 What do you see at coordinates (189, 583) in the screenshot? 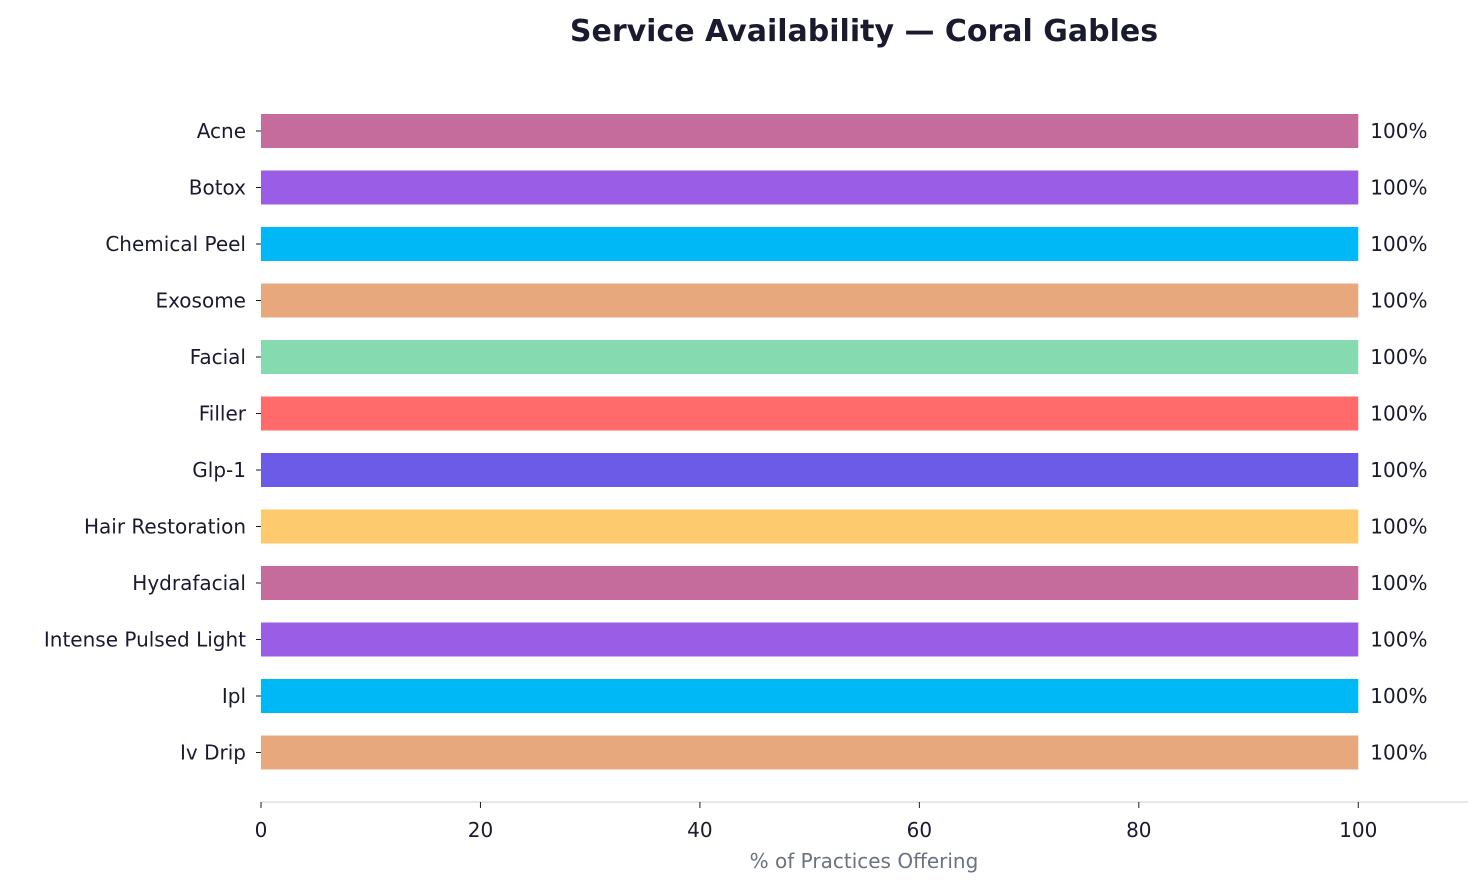
I see `category-label: Hydrafacial` at bounding box center [189, 583].